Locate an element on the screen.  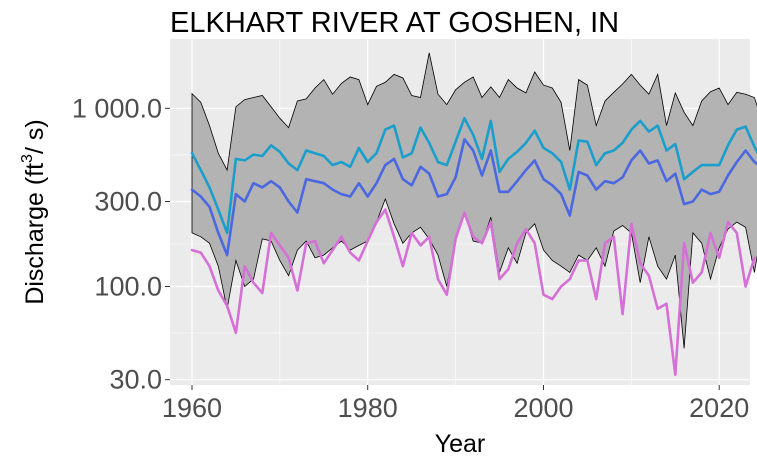
y-tick-label: 1 000.0 is located at coordinates (117, 108).